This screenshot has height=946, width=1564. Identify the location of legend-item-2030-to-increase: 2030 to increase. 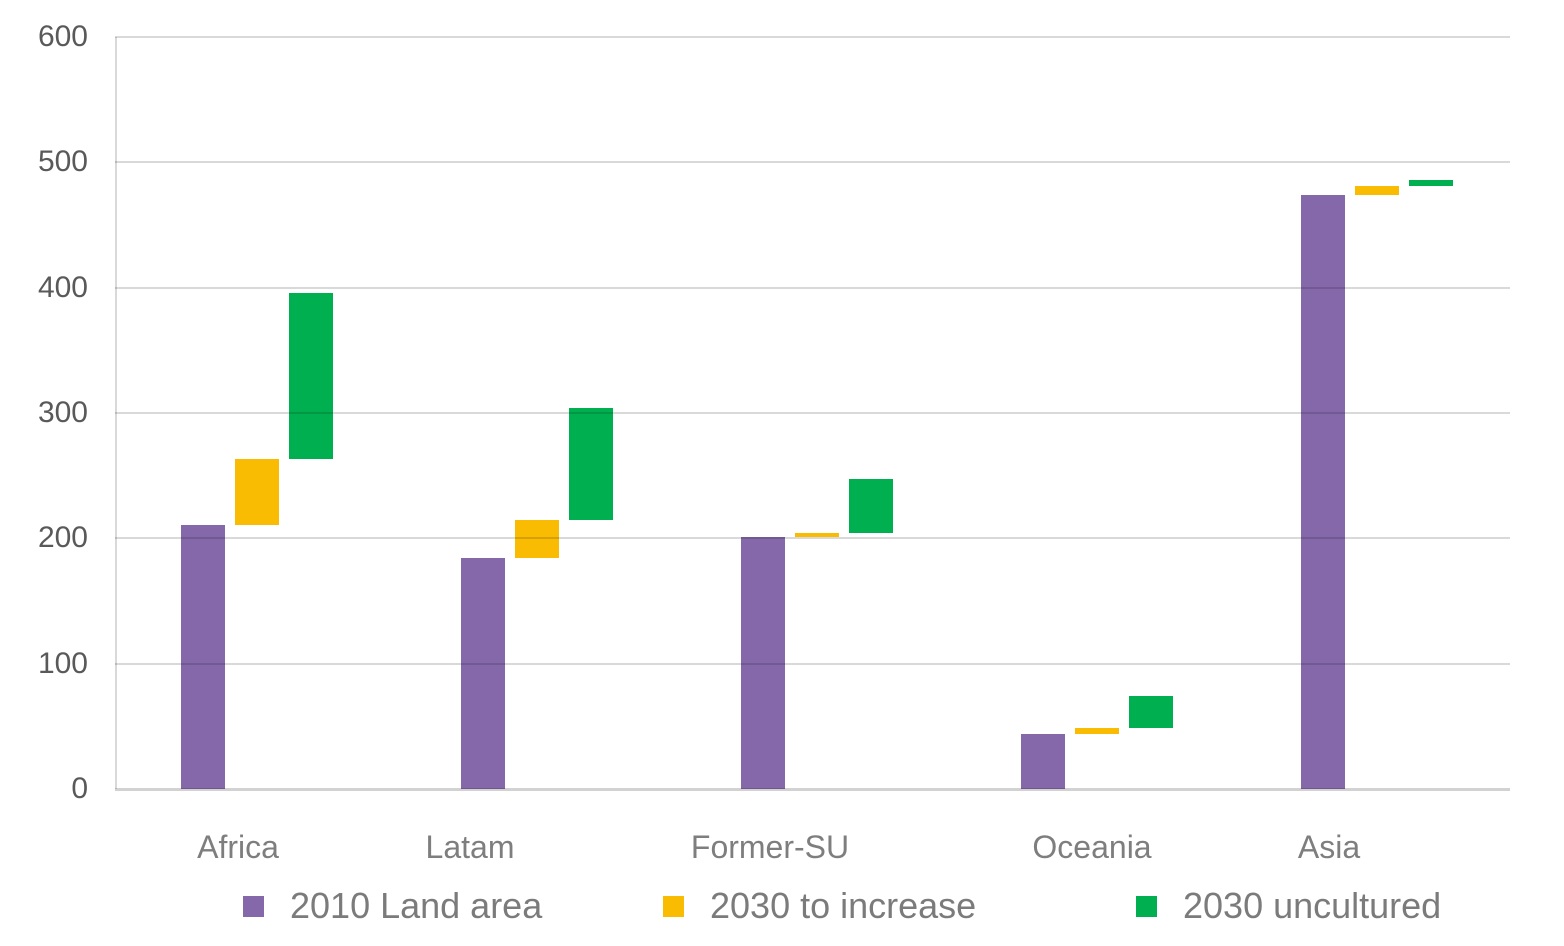
(819, 906).